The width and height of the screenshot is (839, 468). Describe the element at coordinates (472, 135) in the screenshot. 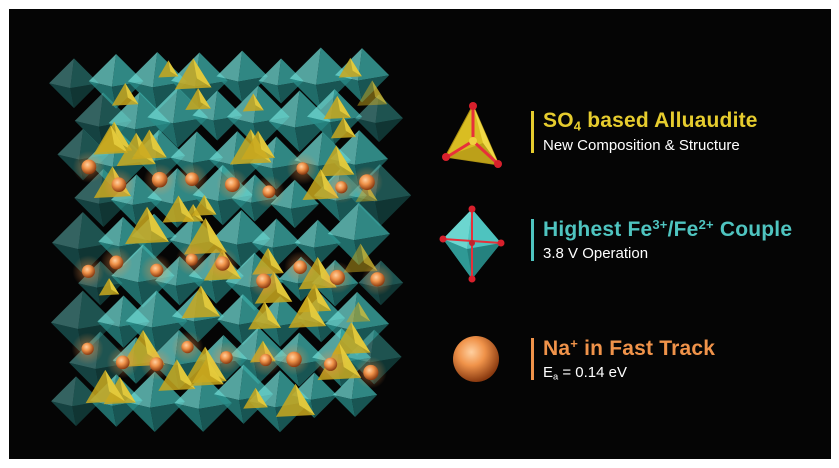

I see `so4-tetrahedron-icon` at that location.